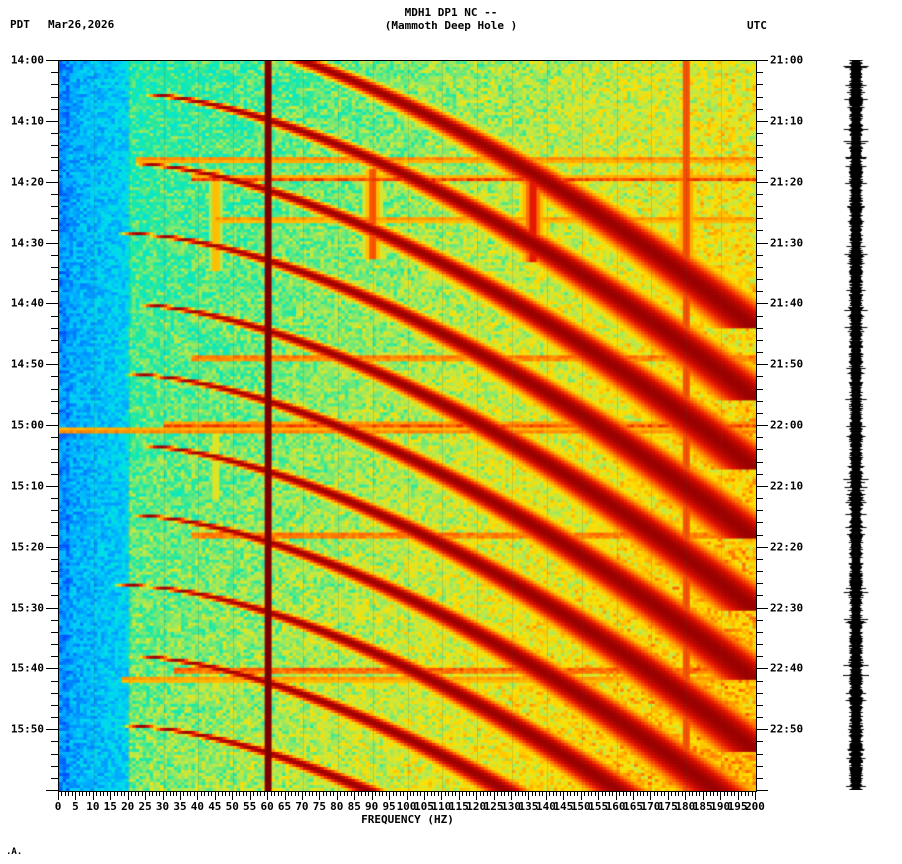  What do you see at coordinates (702, 806) in the screenshot?
I see `freq-tick-label: 185` at bounding box center [702, 806].